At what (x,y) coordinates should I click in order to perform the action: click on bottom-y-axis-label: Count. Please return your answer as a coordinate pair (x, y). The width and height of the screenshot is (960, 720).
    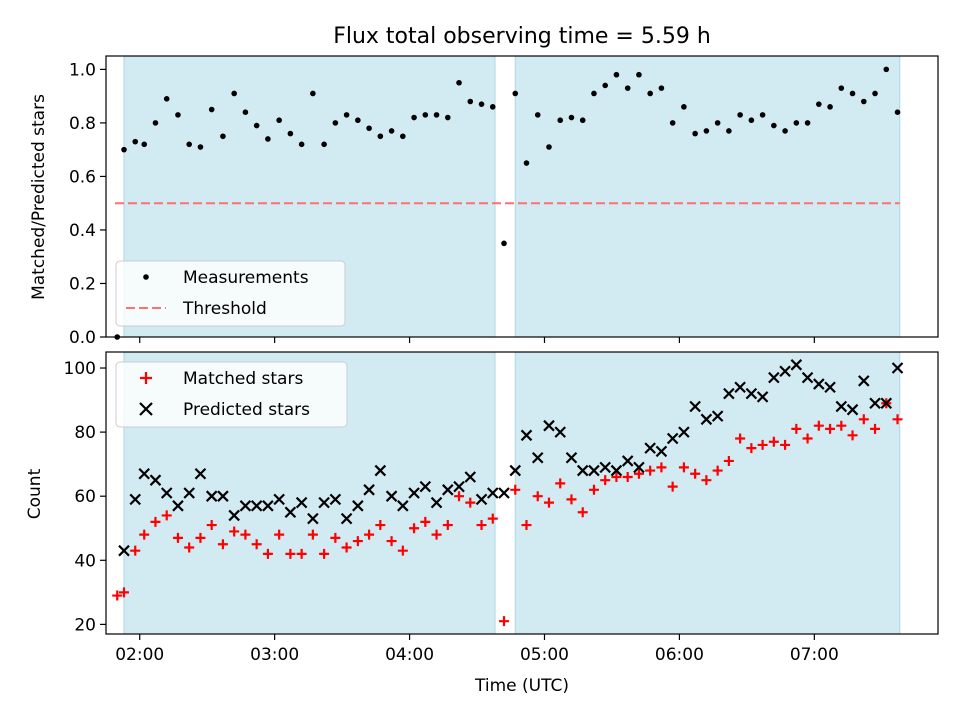
    Looking at the image, I should click on (35, 493).